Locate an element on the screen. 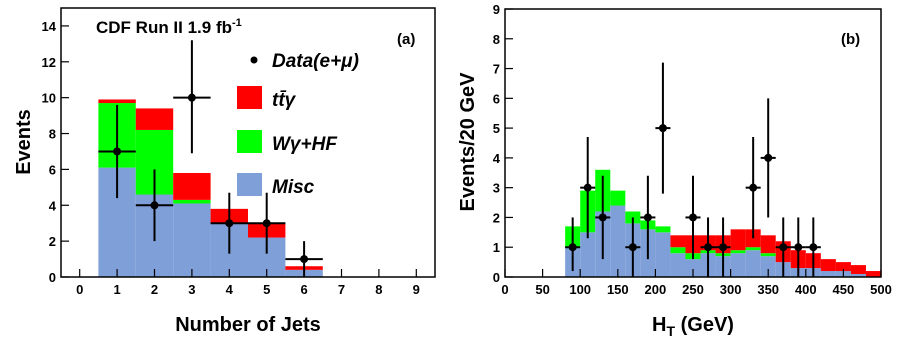  panel-b-x-tick-label-5: 250 is located at coordinates (693, 289).